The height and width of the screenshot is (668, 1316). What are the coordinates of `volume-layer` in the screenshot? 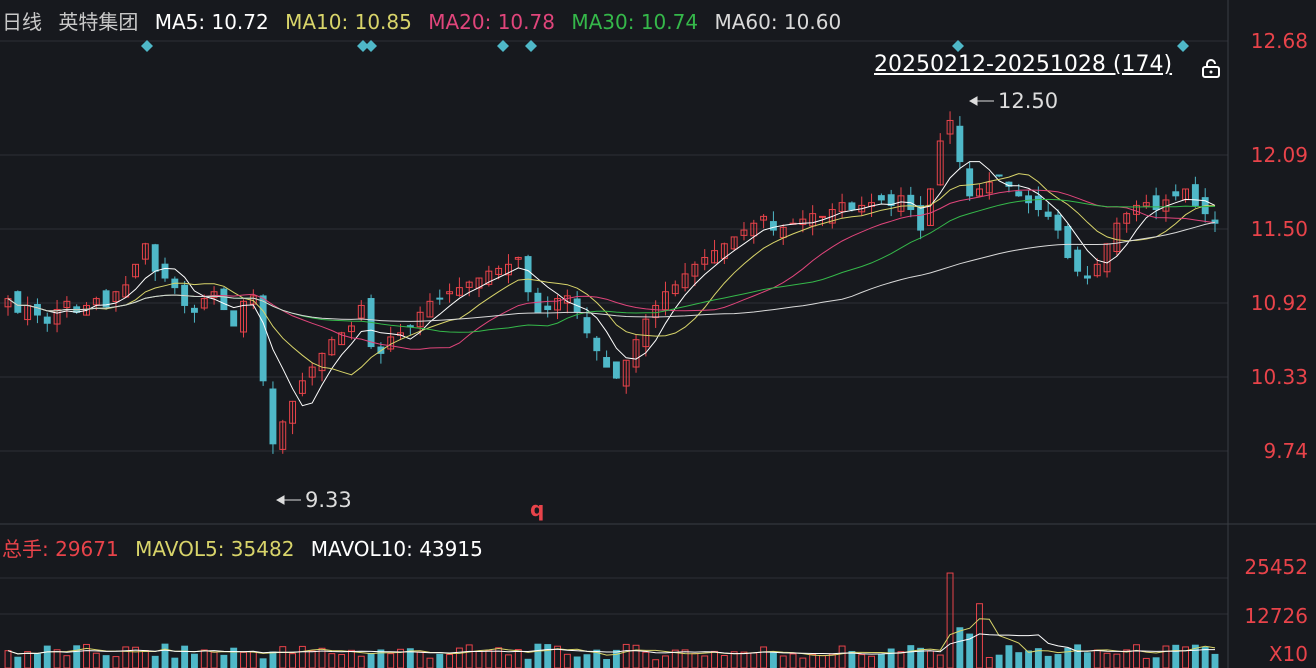 It's located at (611, 620).